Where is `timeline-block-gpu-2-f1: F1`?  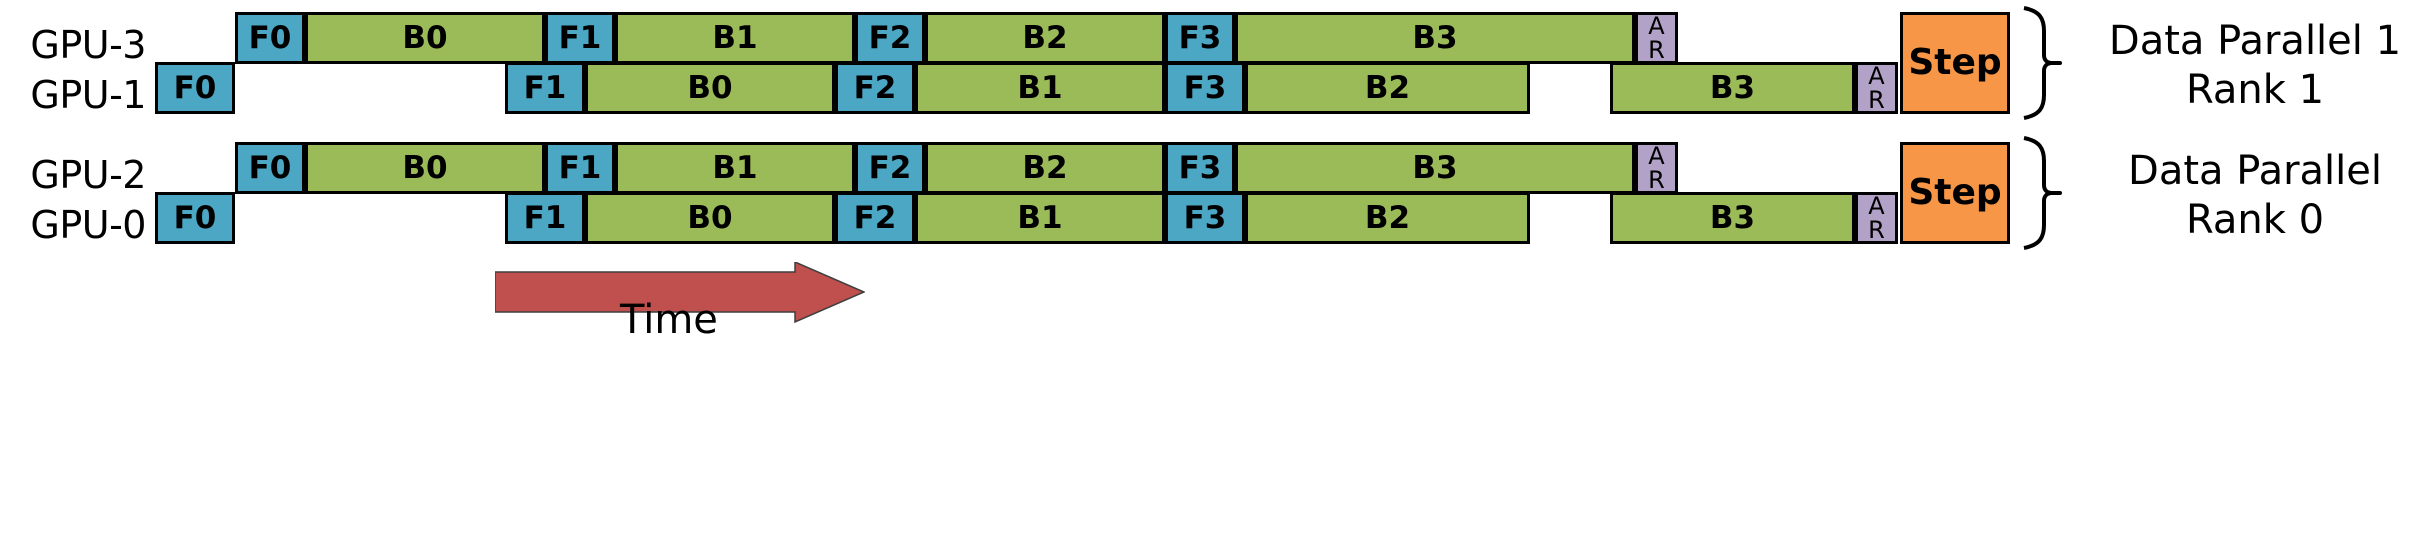
timeline-block-gpu-2-f1: F1 is located at coordinates (580, 168).